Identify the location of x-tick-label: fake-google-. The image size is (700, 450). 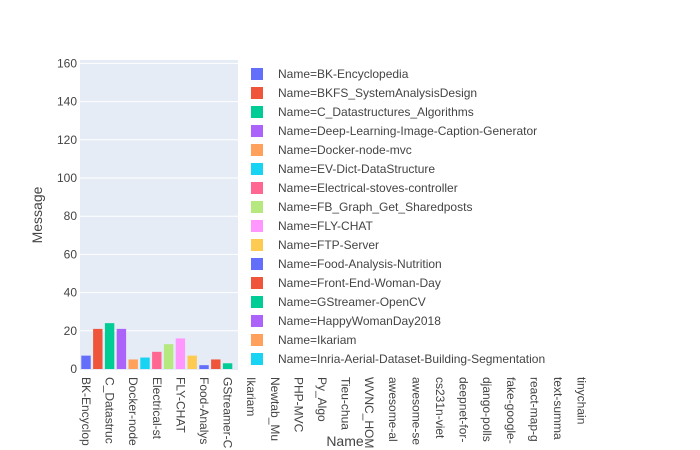
(511, 410).